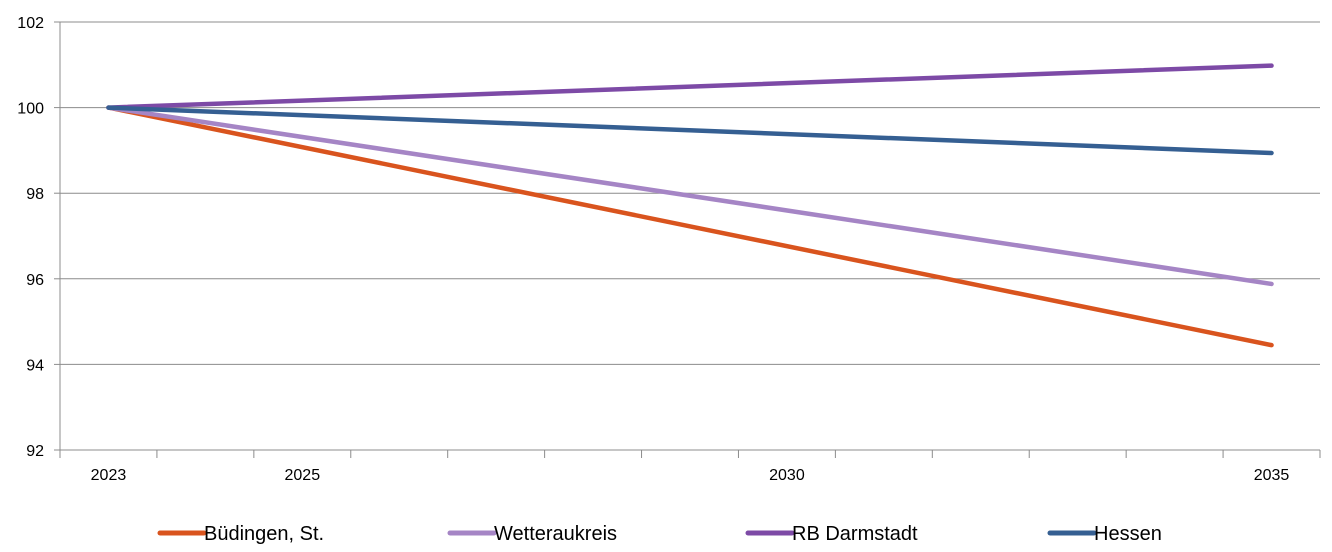 This screenshot has width=1332, height=552. What do you see at coordinates (35, 280) in the screenshot?
I see `y-tick-label: 96` at bounding box center [35, 280].